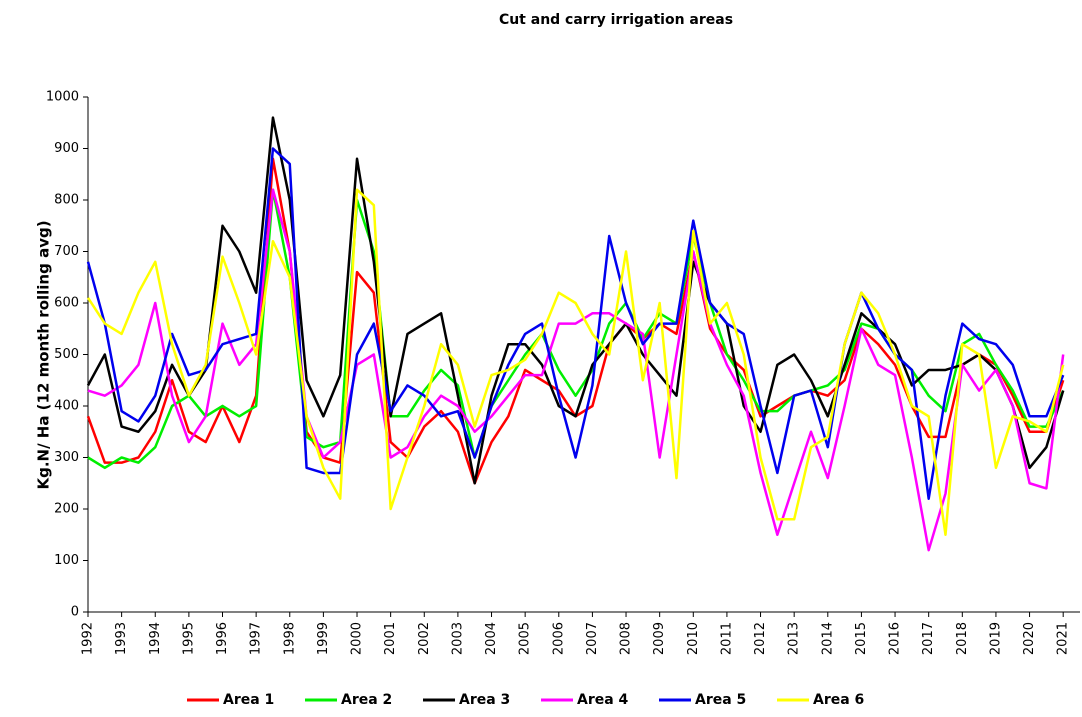 This screenshot has height=717, width=1082. Describe the element at coordinates (66, 560) in the screenshot. I see `y-tick-label: 100` at that location.